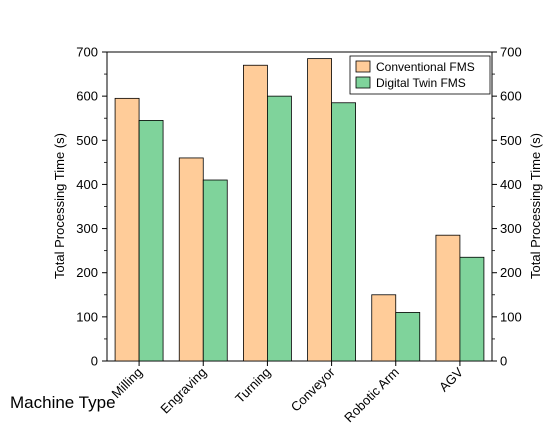 This screenshot has height=439, width=550. What do you see at coordinates (87, 140) in the screenshot?
I see `y-tick-label-left: 500` at bounding box center [87, 140].